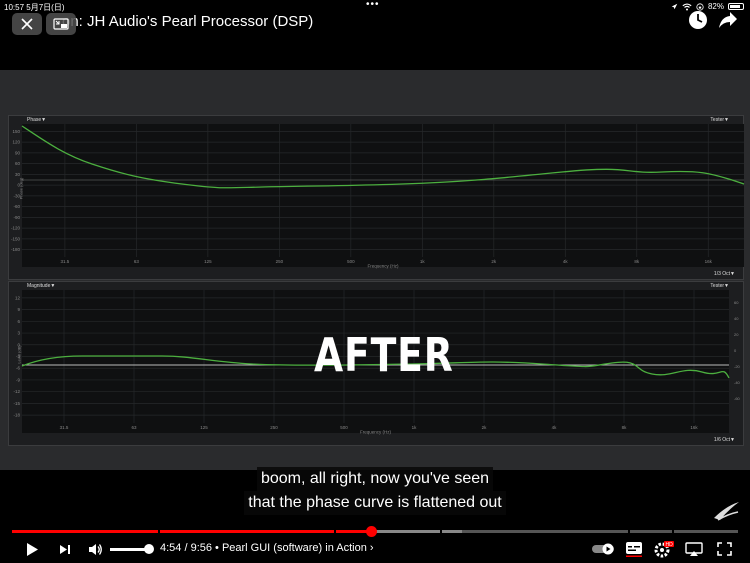 Image resolution: width=750 pixels, height=563 pixels. Describe the element at coordinates (375, 367) in the screenshot. I see `magnitude-curve` at that location.